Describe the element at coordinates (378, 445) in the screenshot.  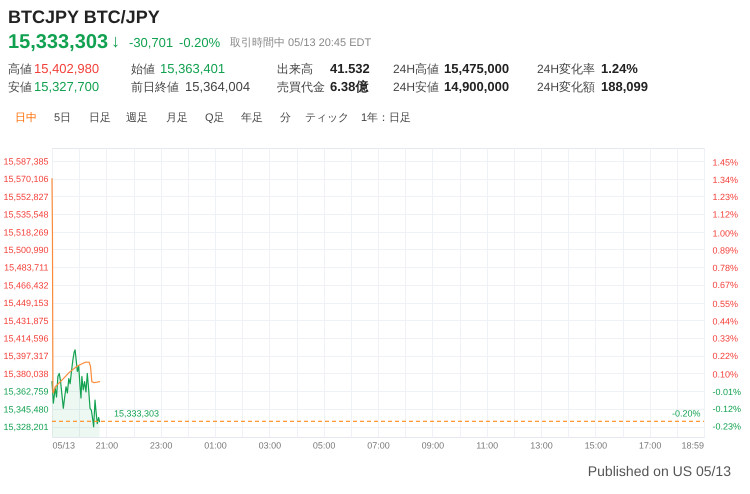
I see `x-tick-label: 07:00` at that location.